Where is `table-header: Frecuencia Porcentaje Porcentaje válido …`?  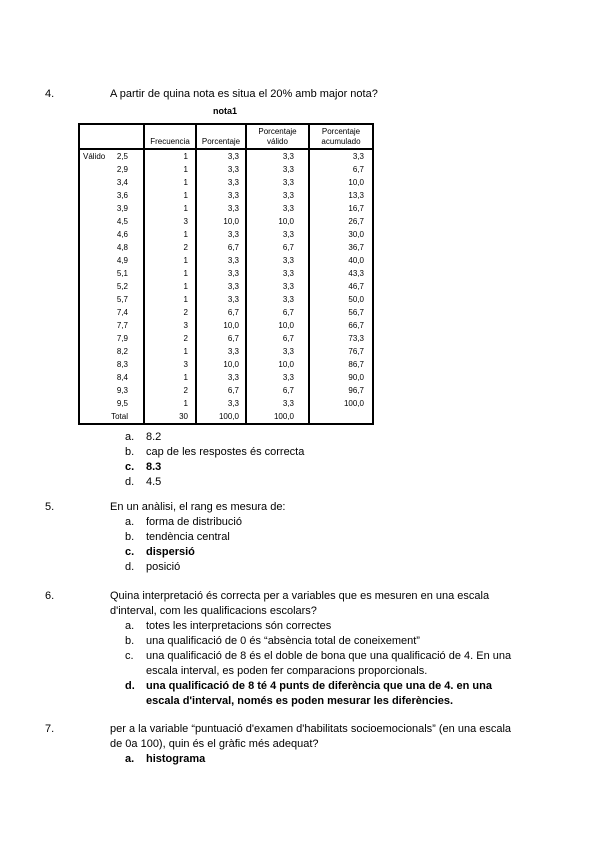 table-header: Frecuencia Porcentaje Porcentaje válido … is located at coordinates (226, 137).